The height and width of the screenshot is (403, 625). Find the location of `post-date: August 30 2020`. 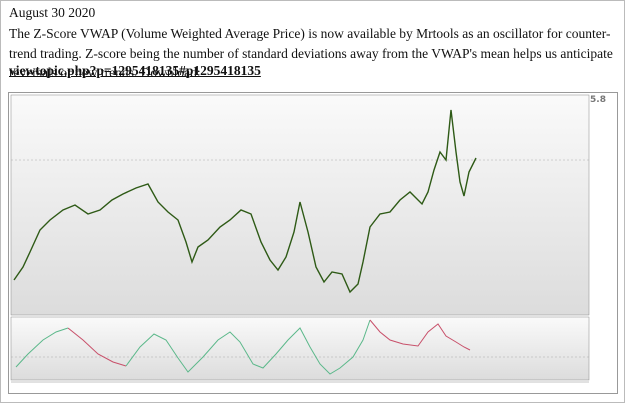

post-date: August 30 2020 is located at coordinates (52, 12).